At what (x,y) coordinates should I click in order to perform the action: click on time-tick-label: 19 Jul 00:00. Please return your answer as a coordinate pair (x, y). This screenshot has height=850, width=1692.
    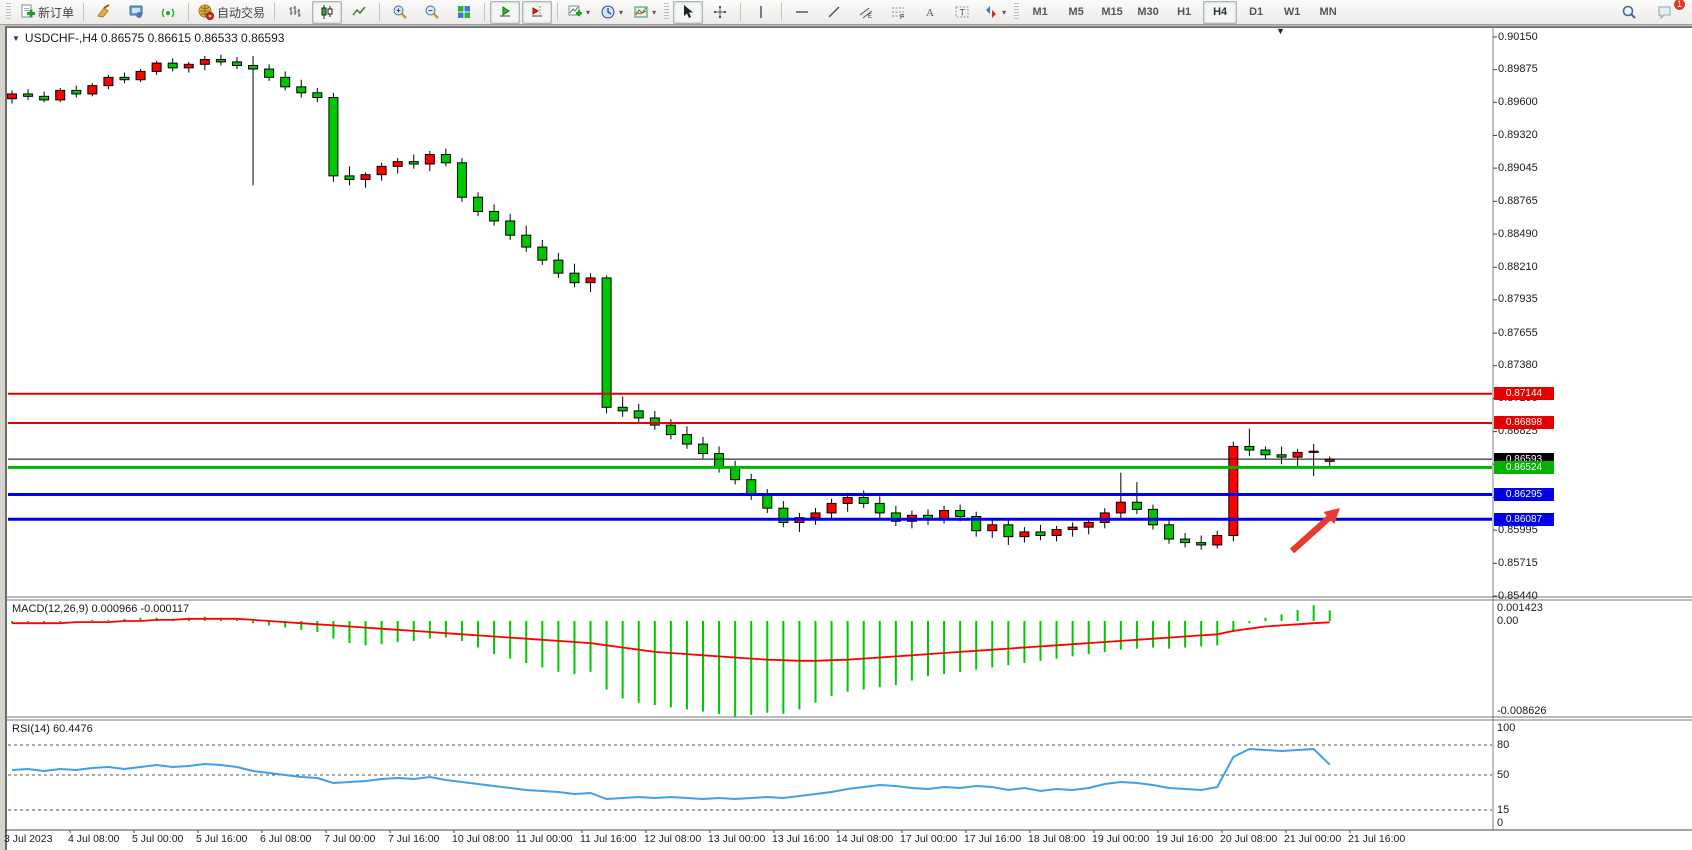
    Looking at the image, I should click on (1121, 839).